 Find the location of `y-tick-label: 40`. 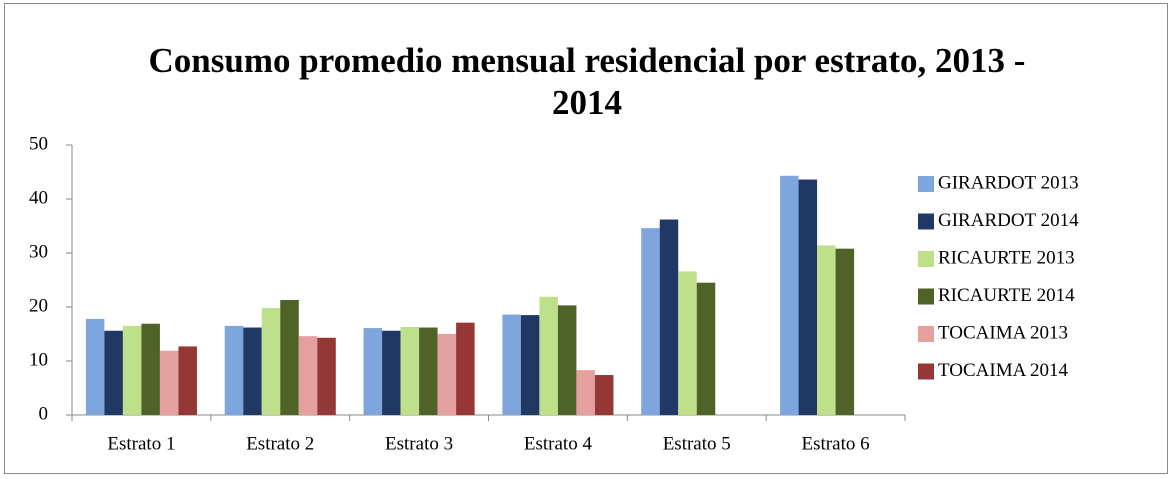

y-tick-label: 40 is located at coordinates (38, 197).